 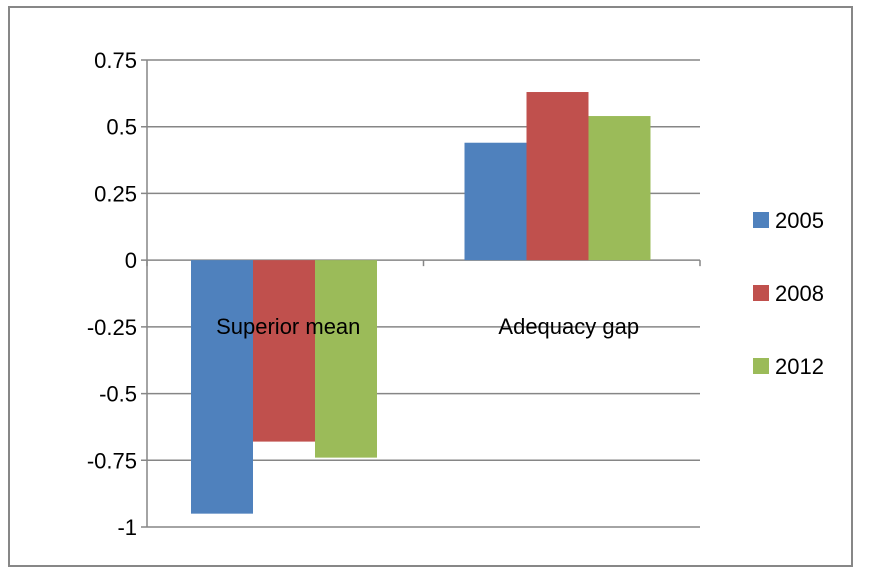 I want to click on y-tick-label: -0.25, so click(x=112, y=327).